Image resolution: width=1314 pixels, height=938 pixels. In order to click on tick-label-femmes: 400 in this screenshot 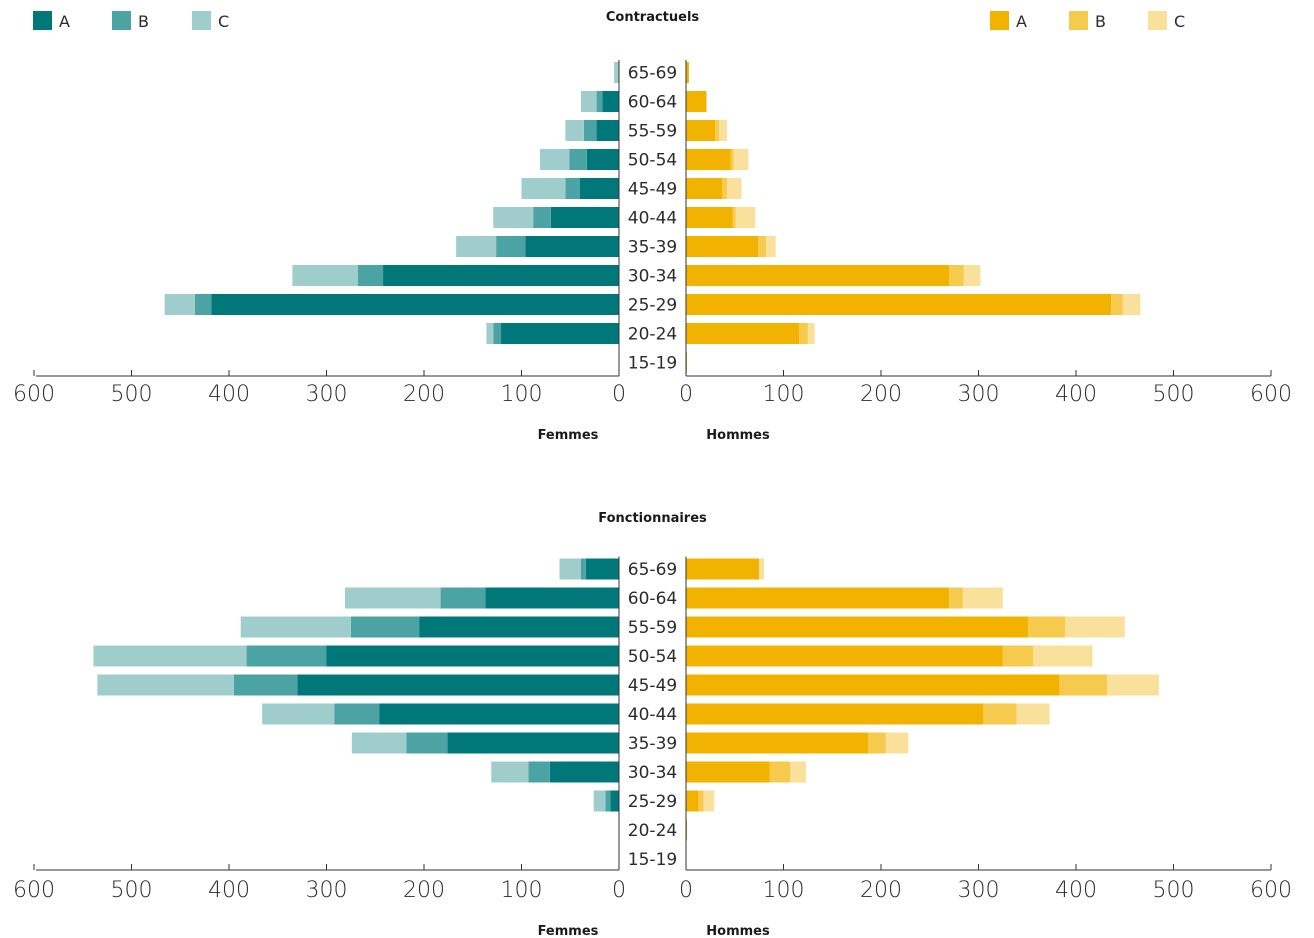, I will do `click(229, 890)`.